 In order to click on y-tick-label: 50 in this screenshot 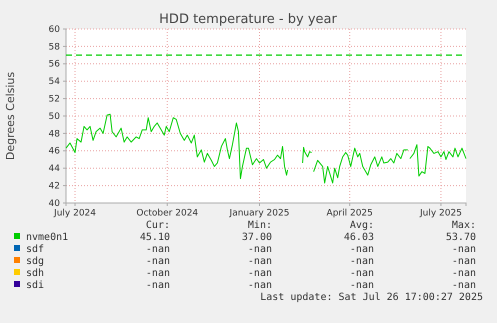, I will do `click(54, 117)`.